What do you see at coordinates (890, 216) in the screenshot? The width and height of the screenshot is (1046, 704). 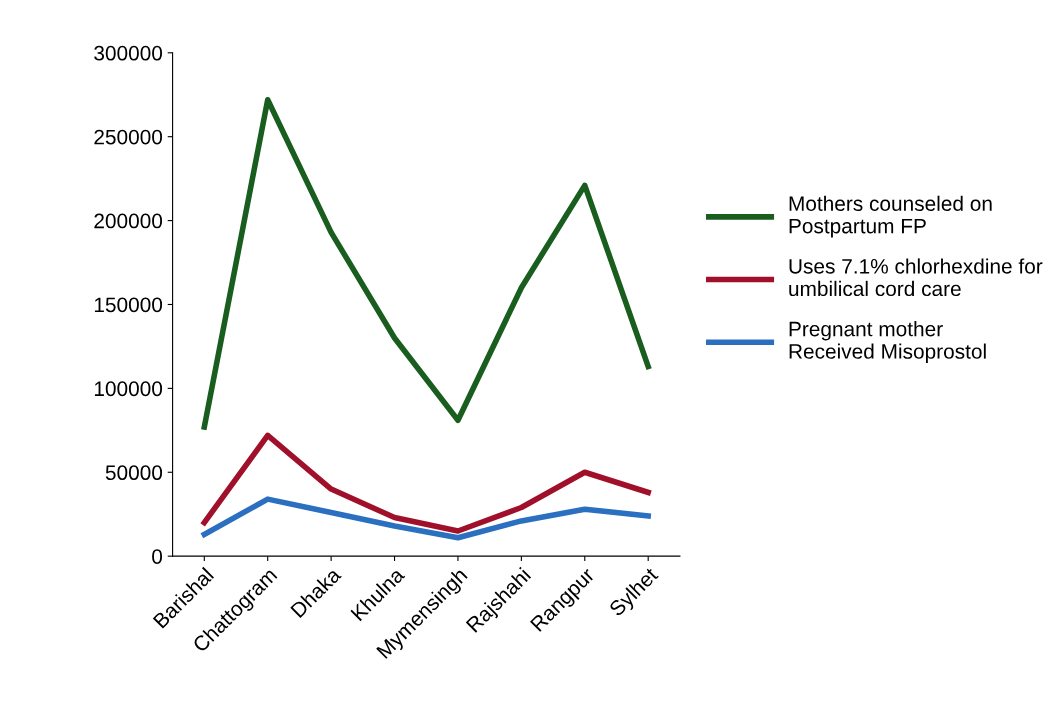 I see `legend-label: Mothers counseled on Postpartum FP` at bounding box center [890, 216].